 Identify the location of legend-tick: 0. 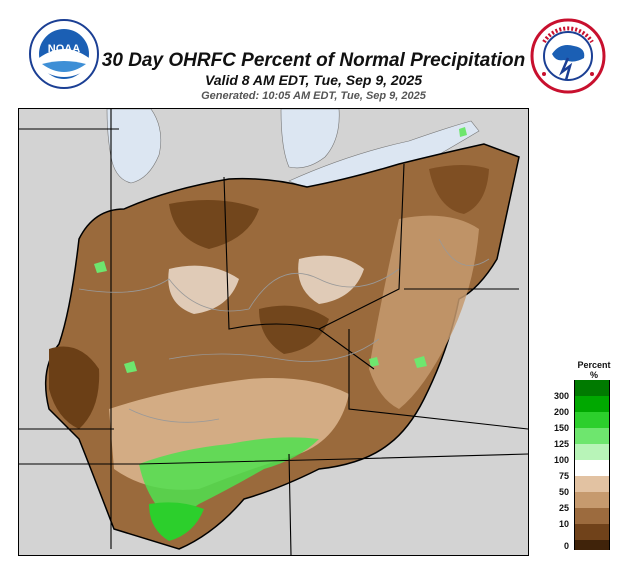
(566, 546).